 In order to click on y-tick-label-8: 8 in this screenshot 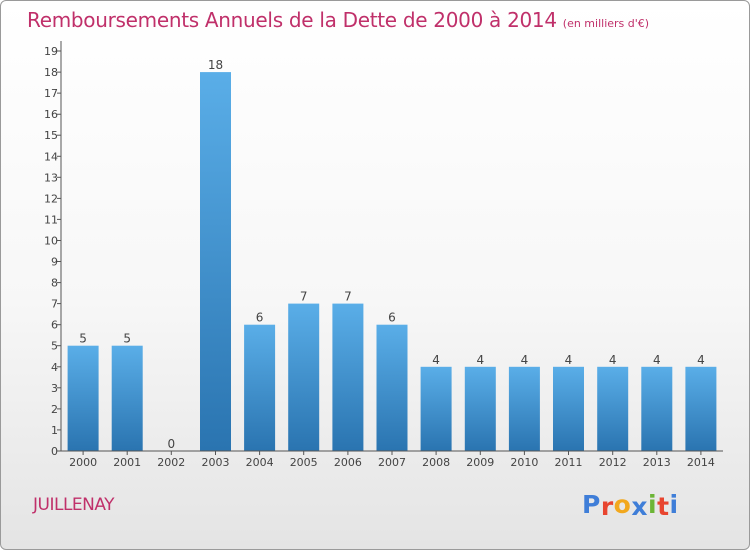, I will do `click(54, 283)`.